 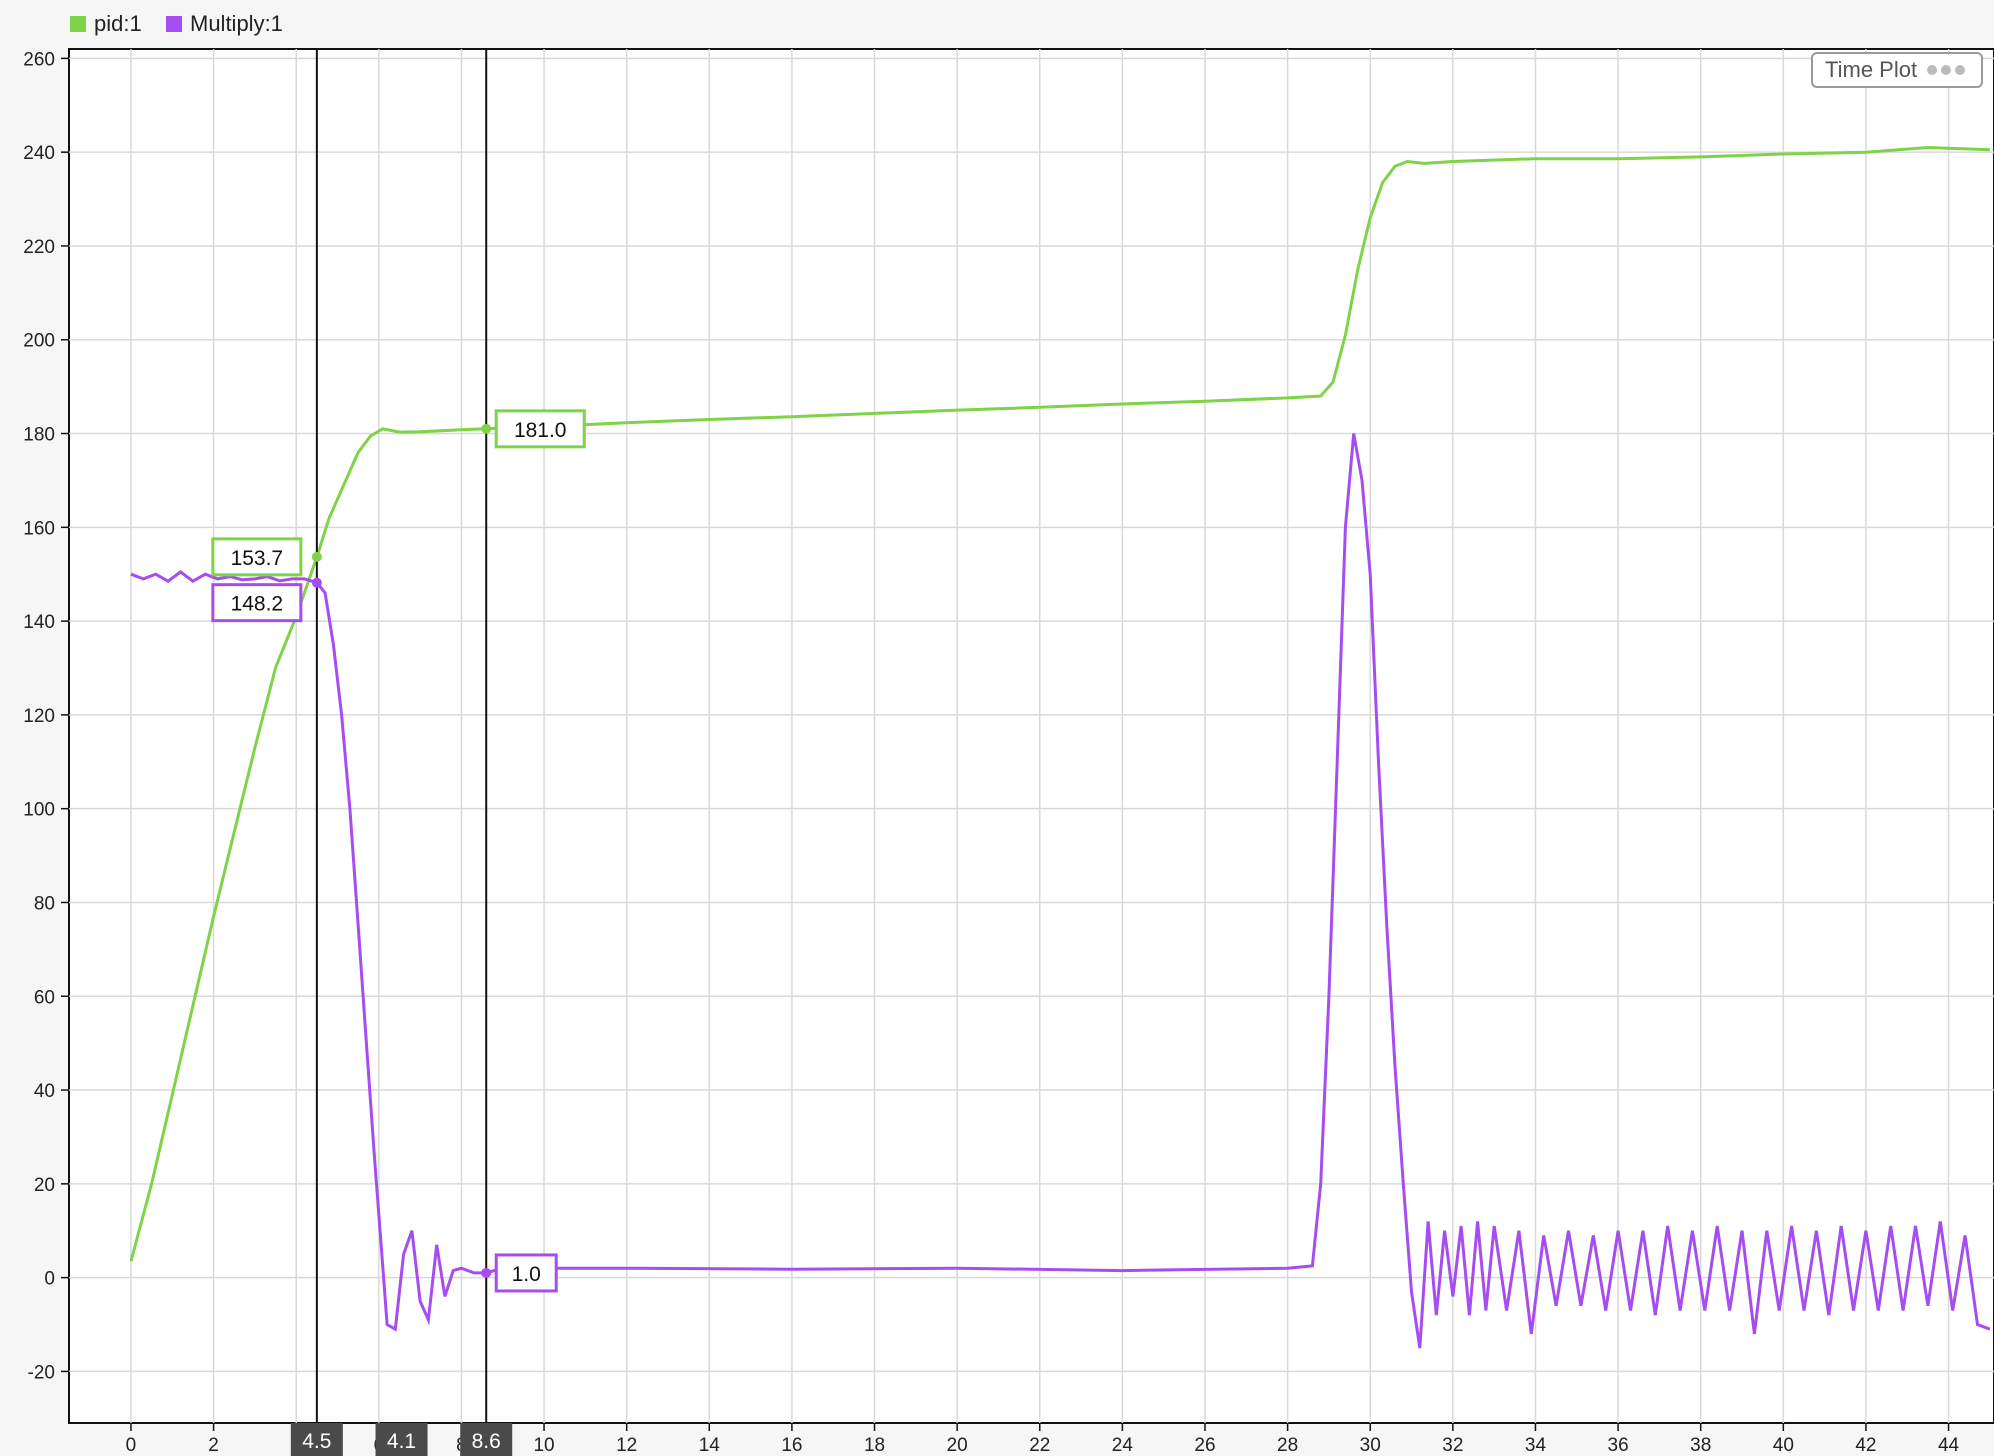 What do you see at coordinates (236, 23) in the screenshot?
I see `legend-label-multiply: Multiply:1` at bounding box center [236, 23].